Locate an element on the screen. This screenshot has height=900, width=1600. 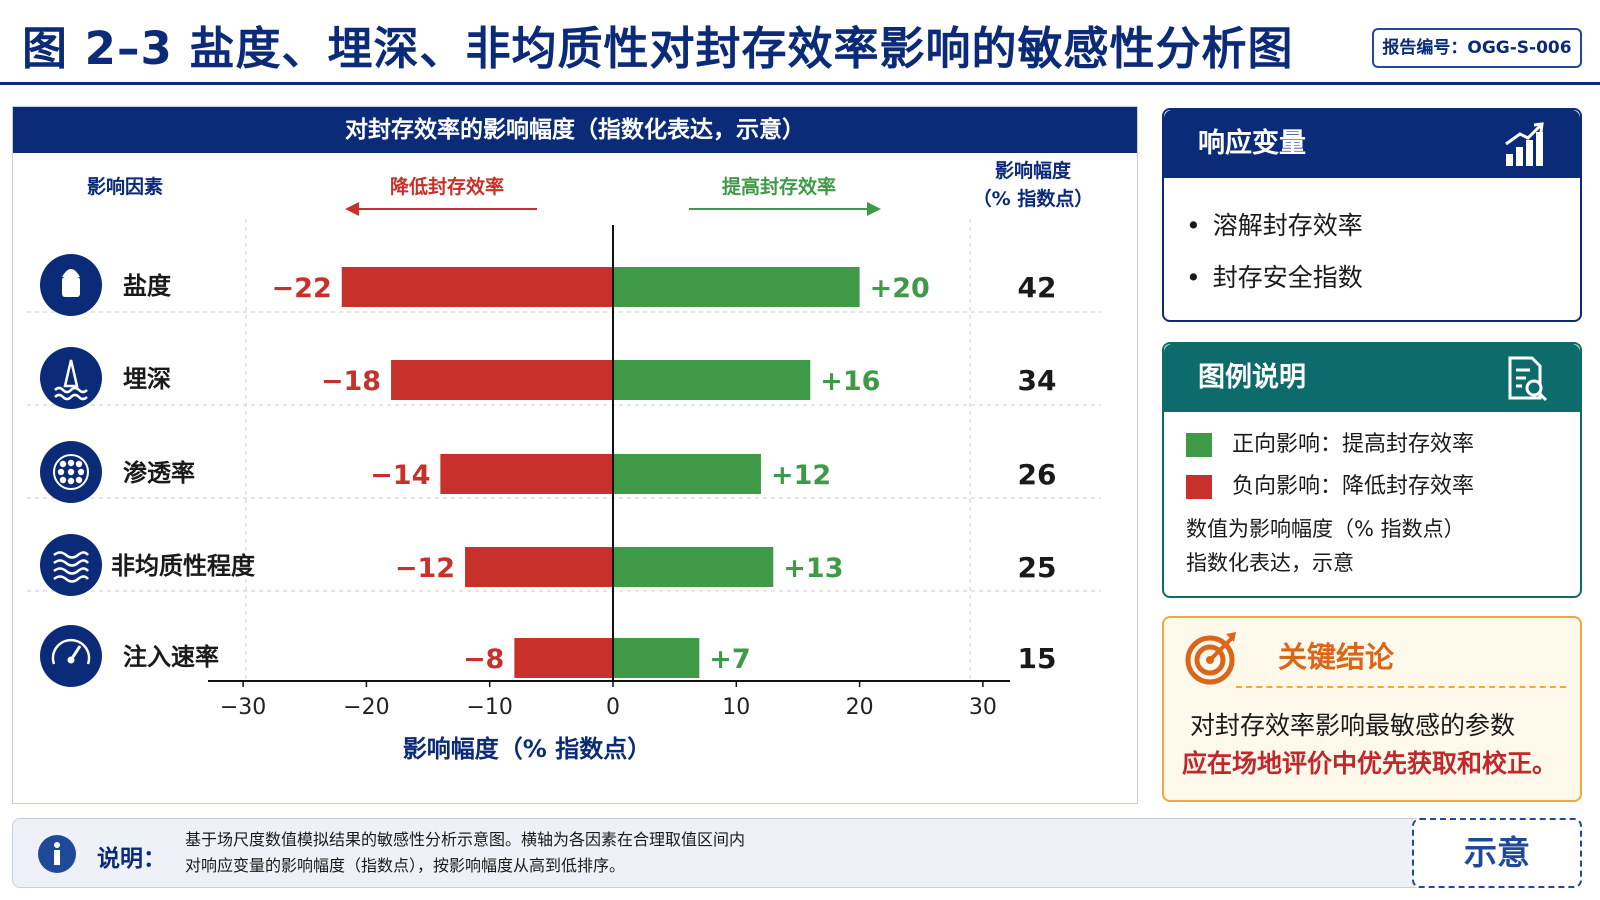
magnitude-value: 42 is located at coordinates (1037, 287).